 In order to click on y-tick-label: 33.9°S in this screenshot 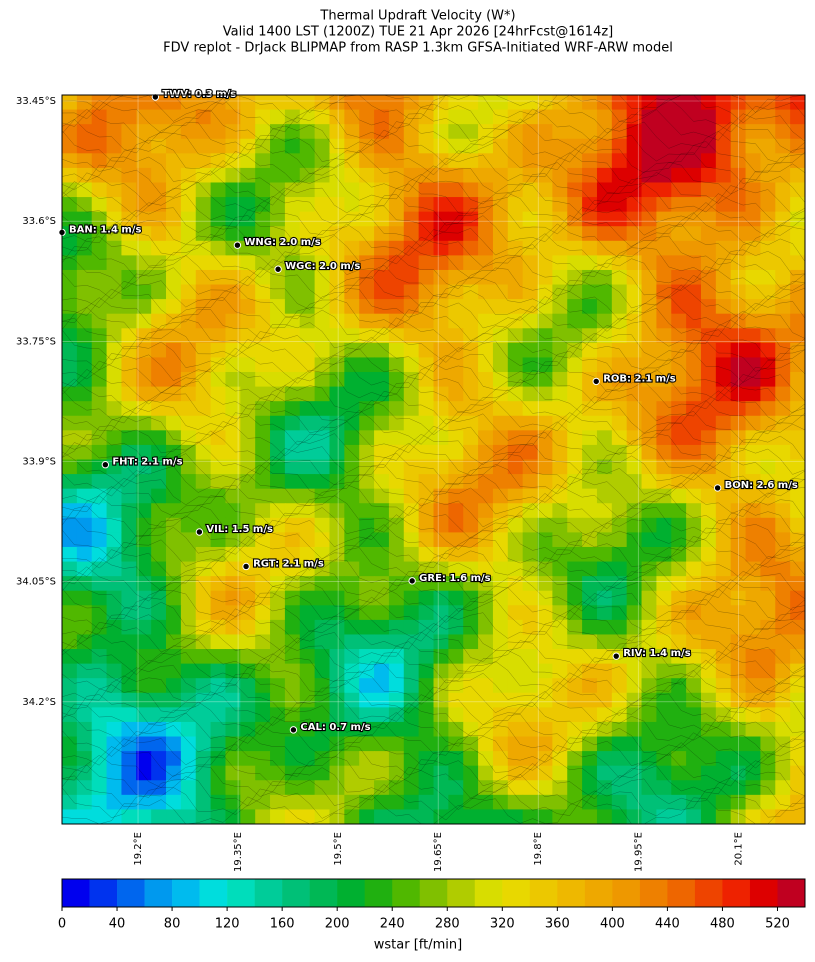, I will do `click(39, 462)`.